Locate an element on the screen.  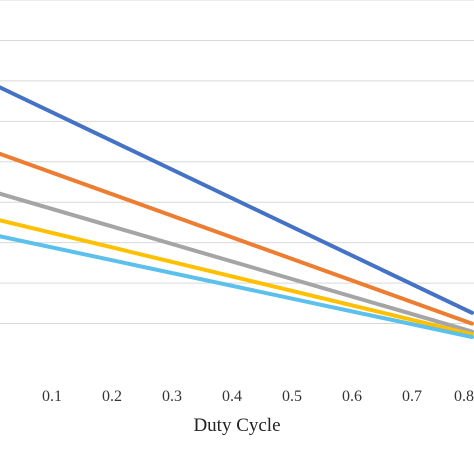
x-tick-label: 0.5 is located at coordinates (292, 396).